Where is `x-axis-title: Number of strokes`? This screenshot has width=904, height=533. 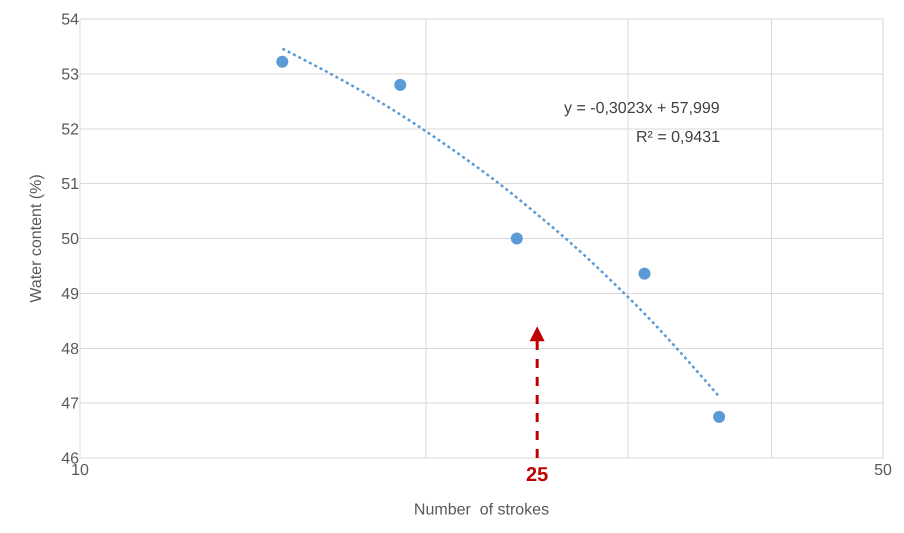 x-axis-title: Number of strokes is located at coordinates (482, 510).